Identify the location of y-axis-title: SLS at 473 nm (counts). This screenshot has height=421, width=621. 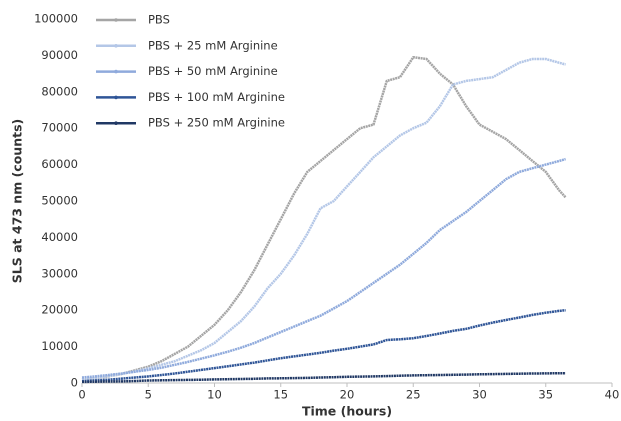
(17, 201).